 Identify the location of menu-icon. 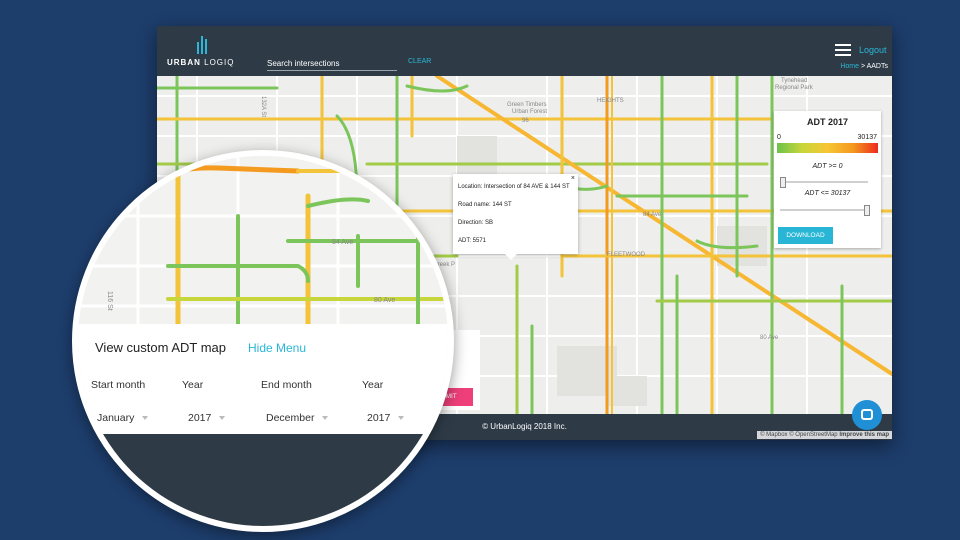
(843, 50).